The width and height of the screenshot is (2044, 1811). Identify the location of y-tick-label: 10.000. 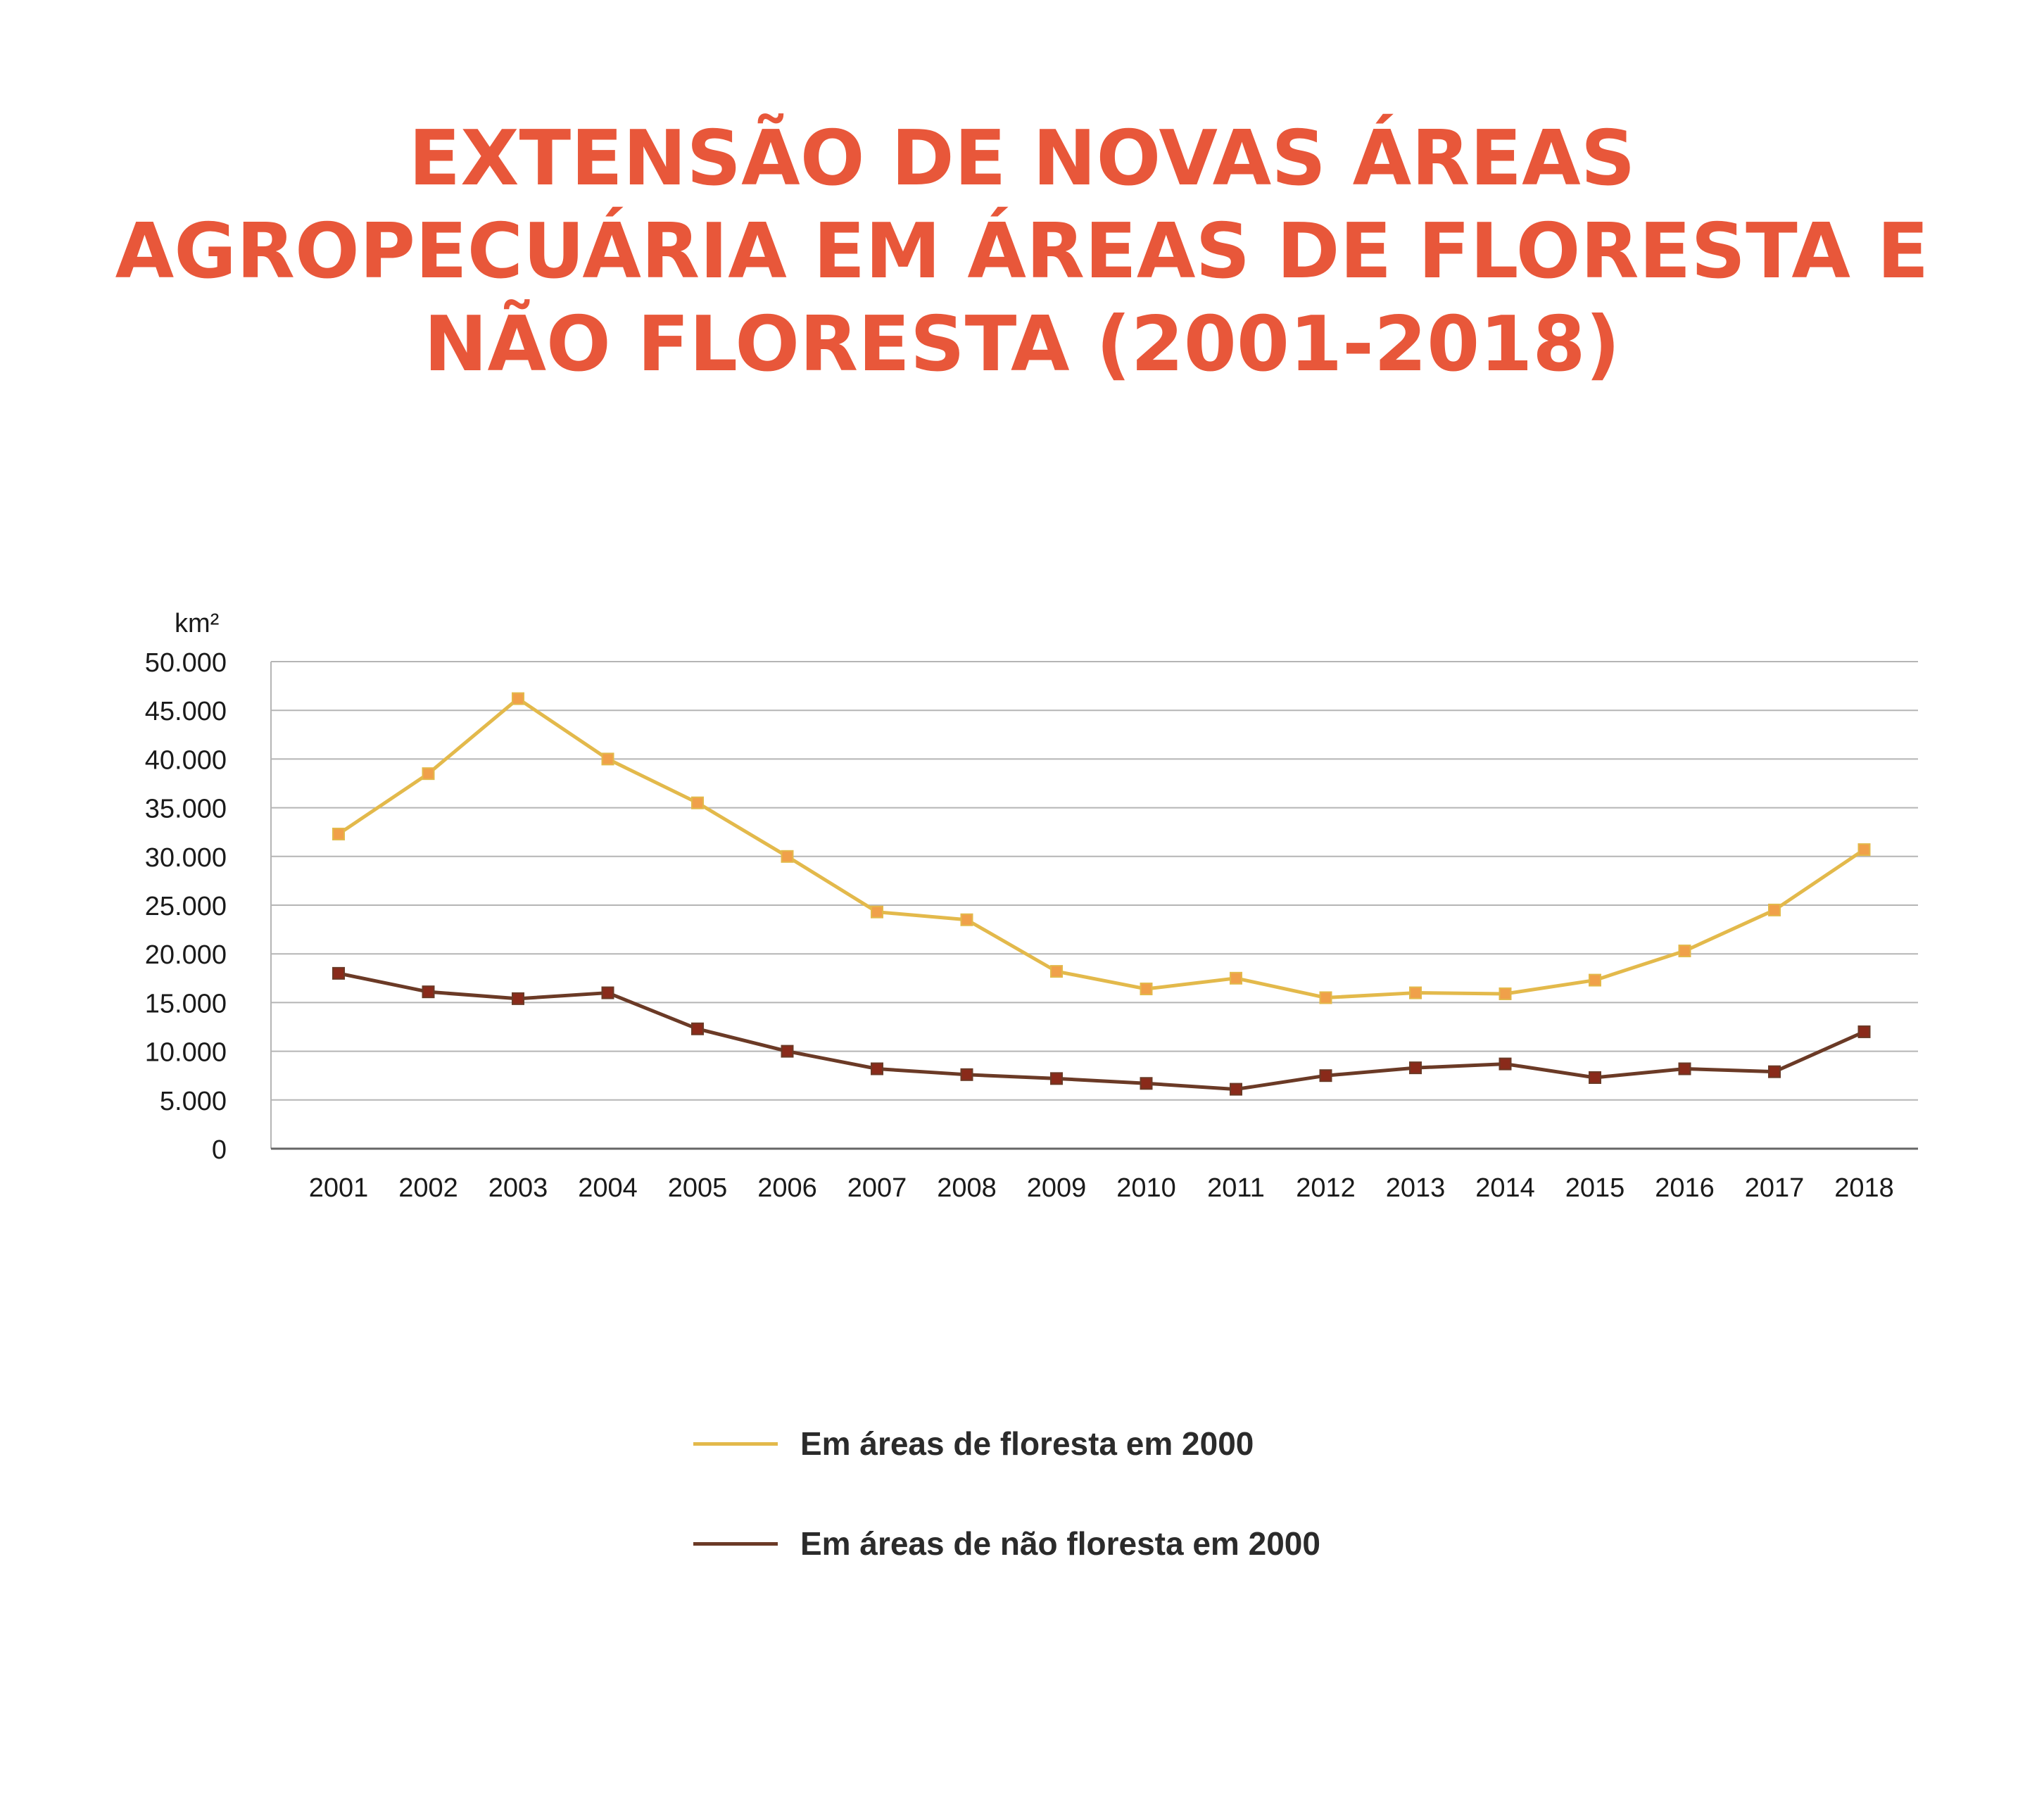
(186, 1053).